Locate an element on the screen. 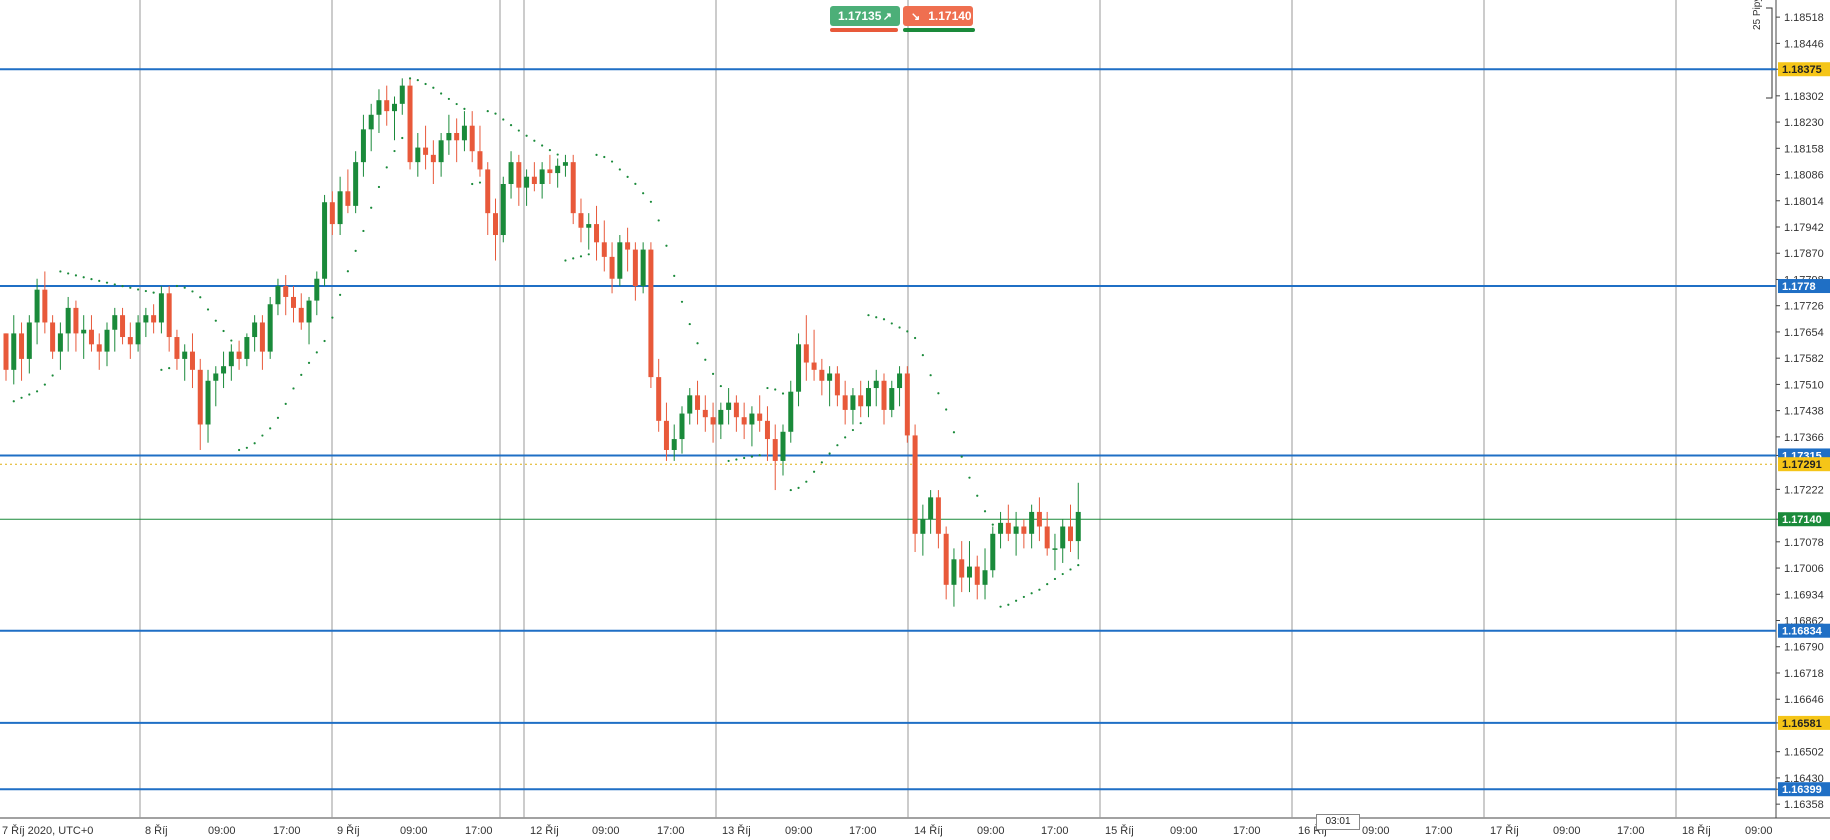 The width and height of the screenshot is (1830, 840). y-axis-tick-label: 1.16430 is located at coordinates (1804, 779).